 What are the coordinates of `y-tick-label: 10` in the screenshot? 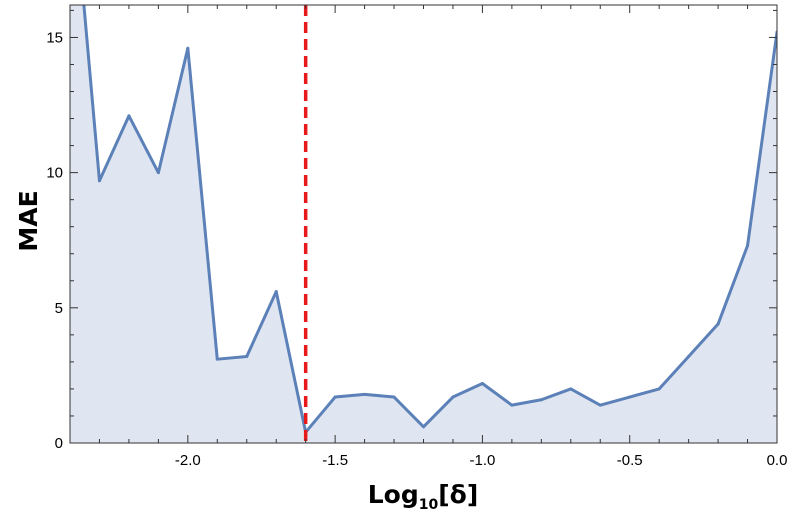 It's located at (54, 173).